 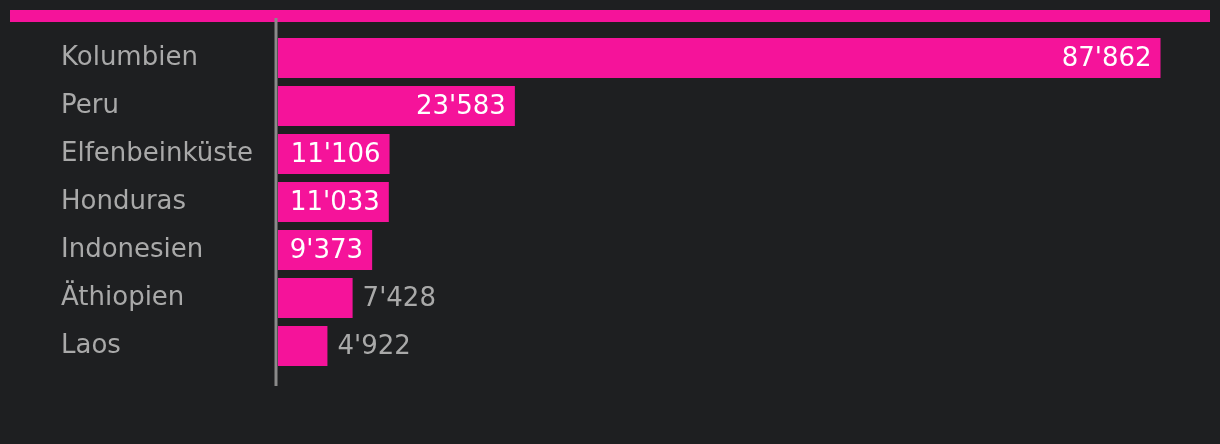 What do you see at coordinates (374, 344) in the screenshot?
I see `data-label: 4'922` at bounding box center [374, 344].